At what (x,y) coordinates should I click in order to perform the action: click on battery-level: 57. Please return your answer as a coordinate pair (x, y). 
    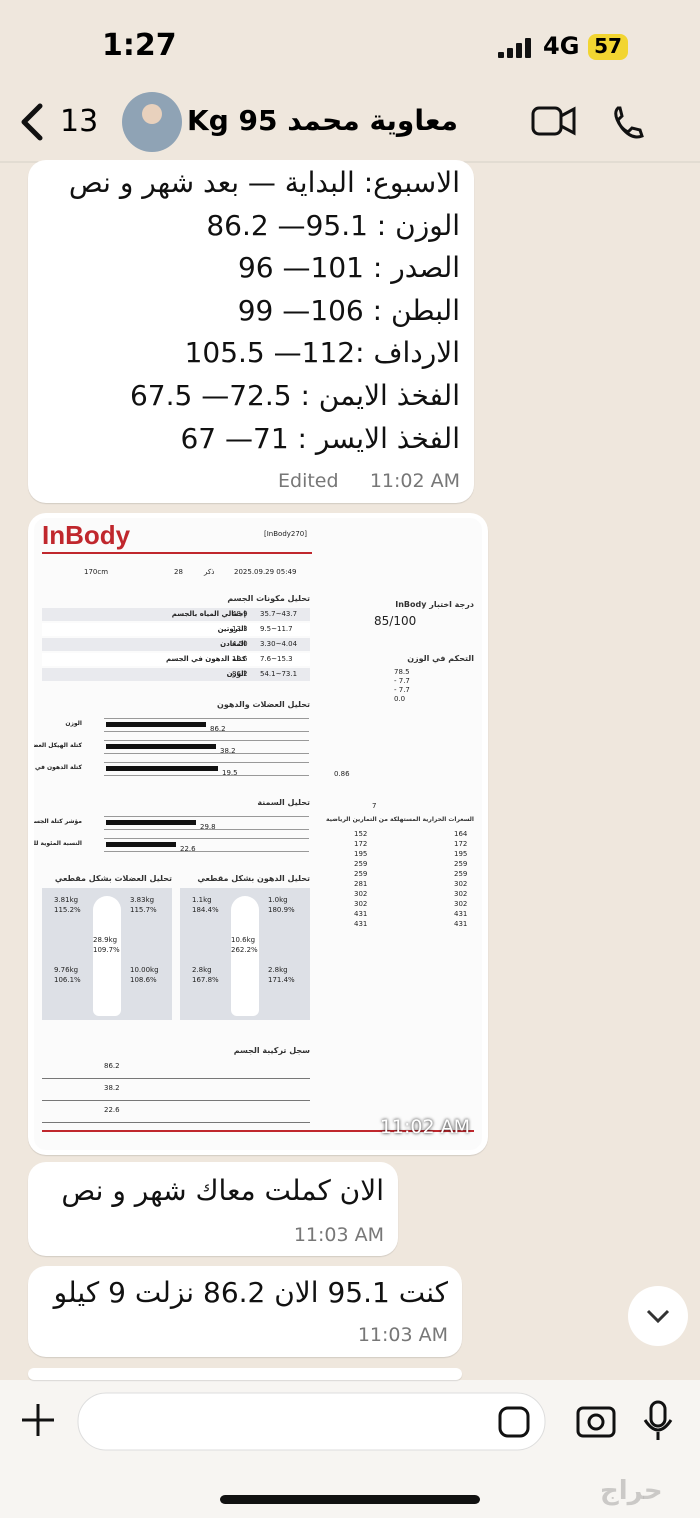
    Looking at the image, I should click on (608, 46).